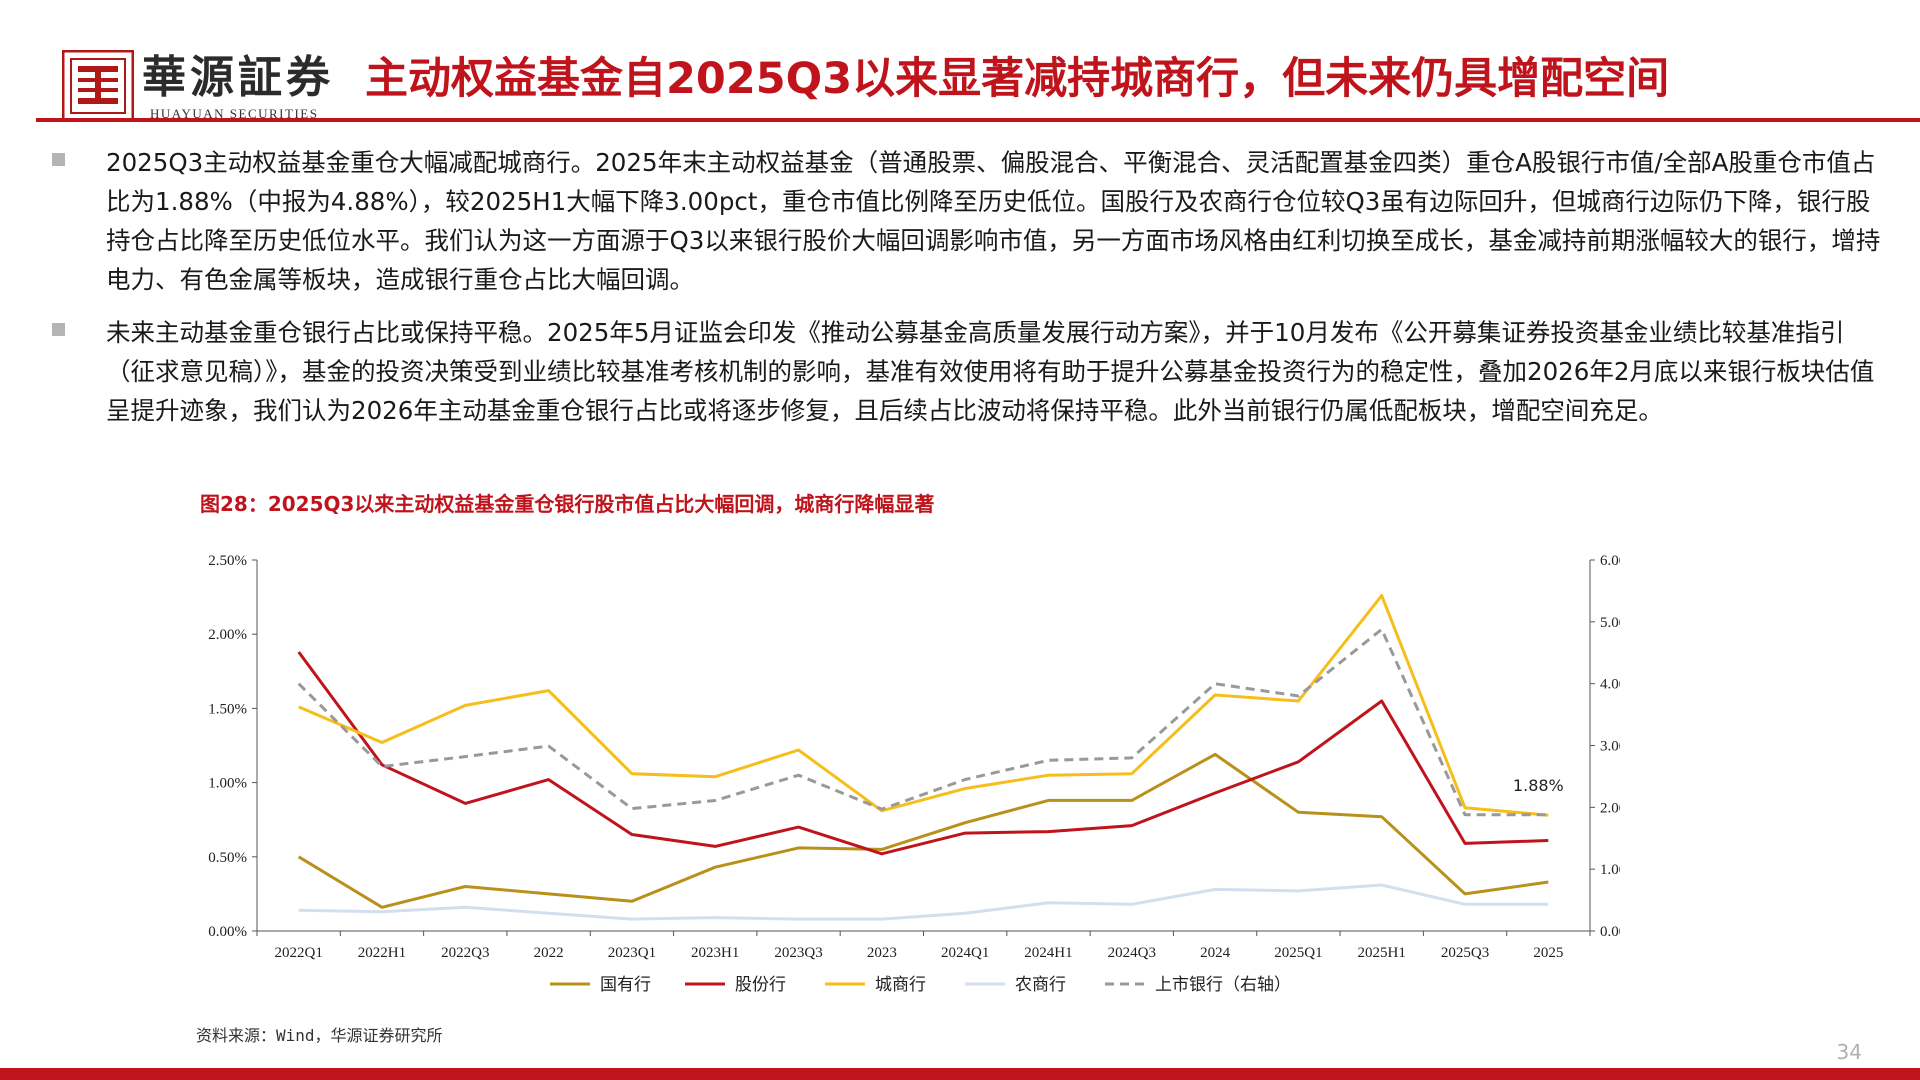  What do you see at coordinates (798, 953) in the screenshot?
I see `x-tick-label: 2023Q3` at bounding box center [798, 953].